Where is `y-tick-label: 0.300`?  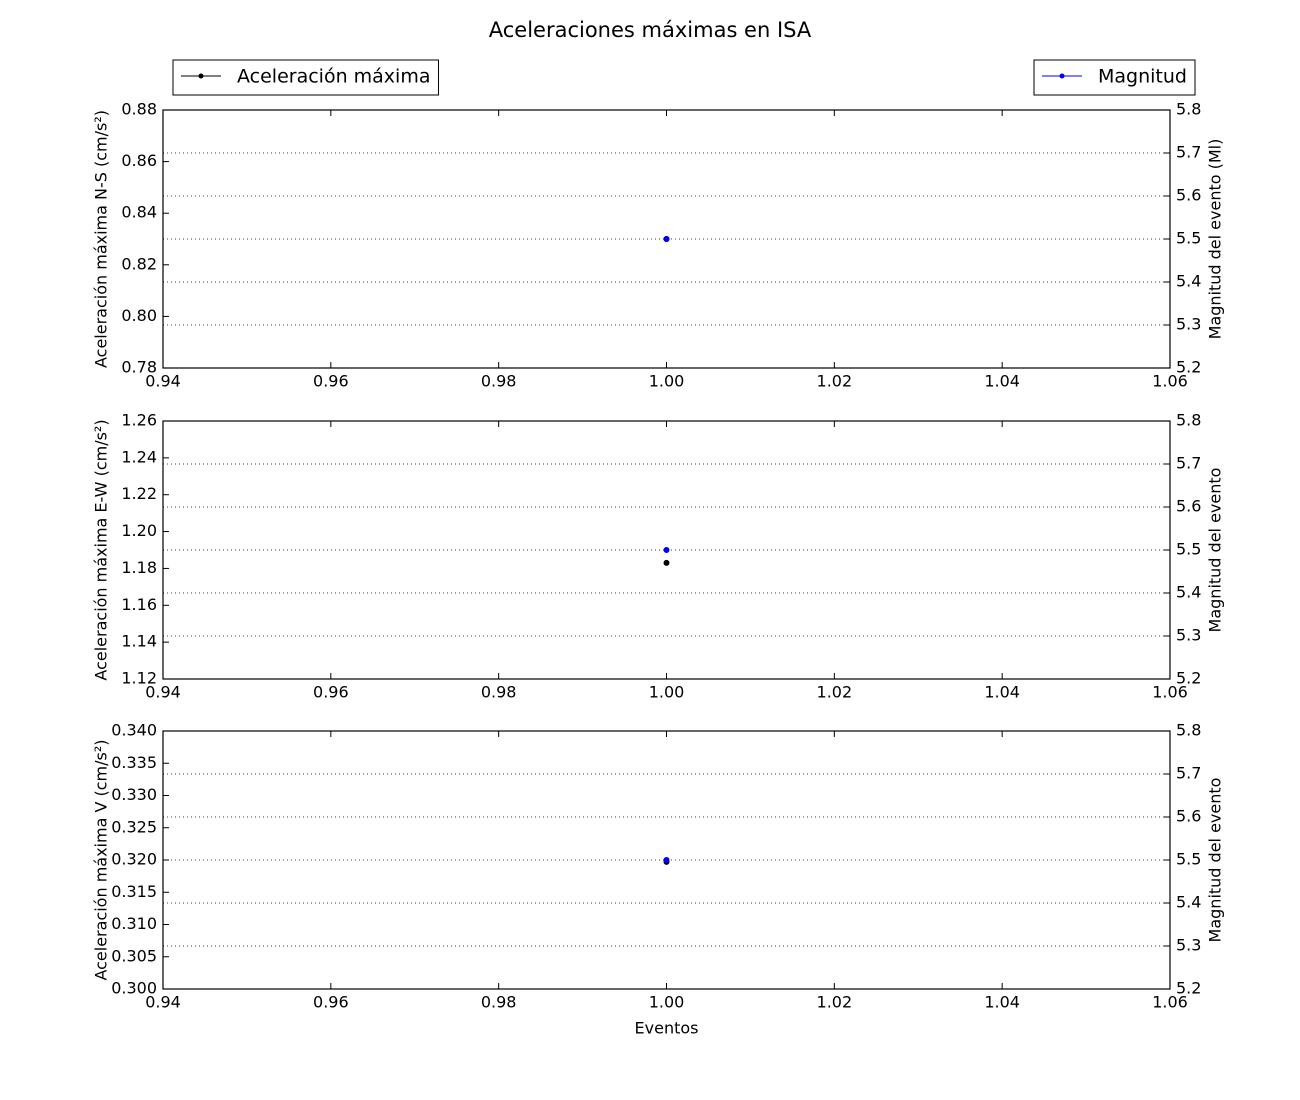
y-tick-label: 0.300 is located at coordinates (134, 988).